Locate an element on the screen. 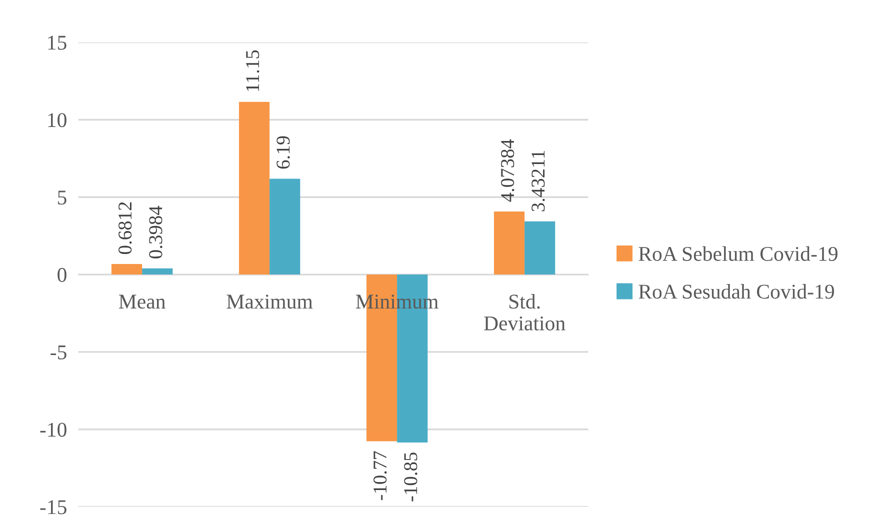  data-label: 4.07384 is located at coordinates (507, 170).